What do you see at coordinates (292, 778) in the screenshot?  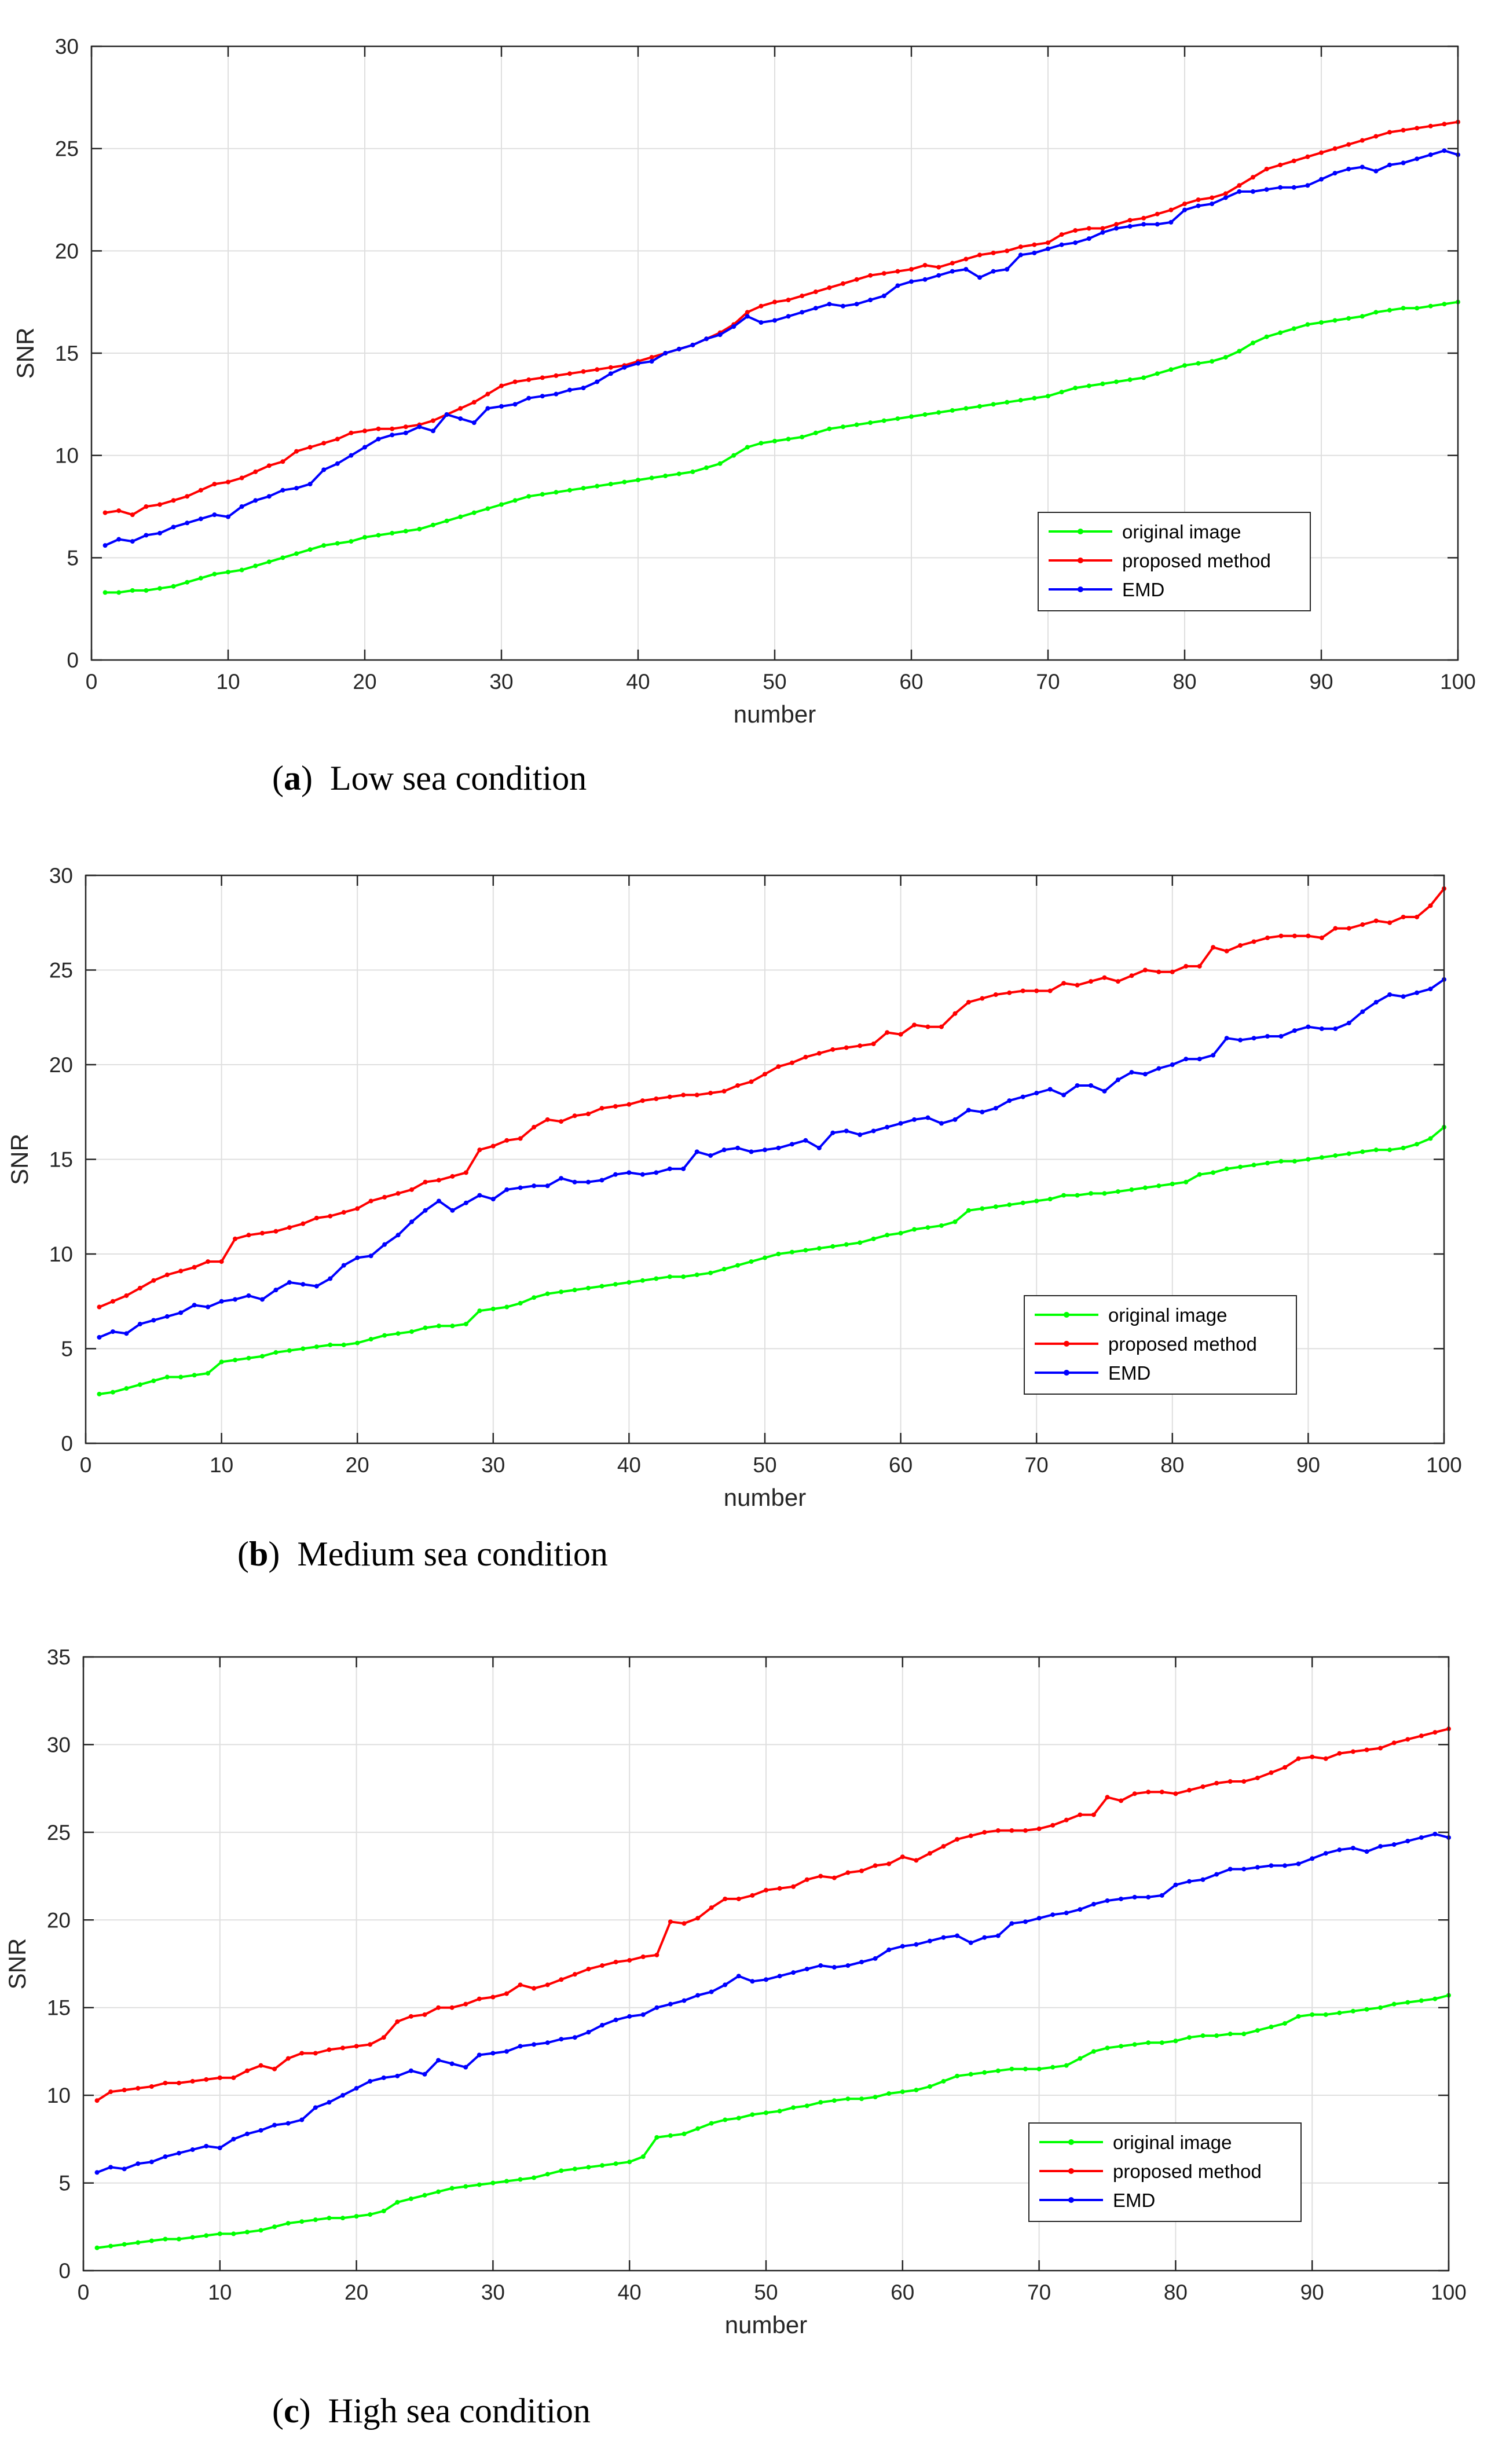 I see `caption-letter-a: a` at bounding box center [292, 778].